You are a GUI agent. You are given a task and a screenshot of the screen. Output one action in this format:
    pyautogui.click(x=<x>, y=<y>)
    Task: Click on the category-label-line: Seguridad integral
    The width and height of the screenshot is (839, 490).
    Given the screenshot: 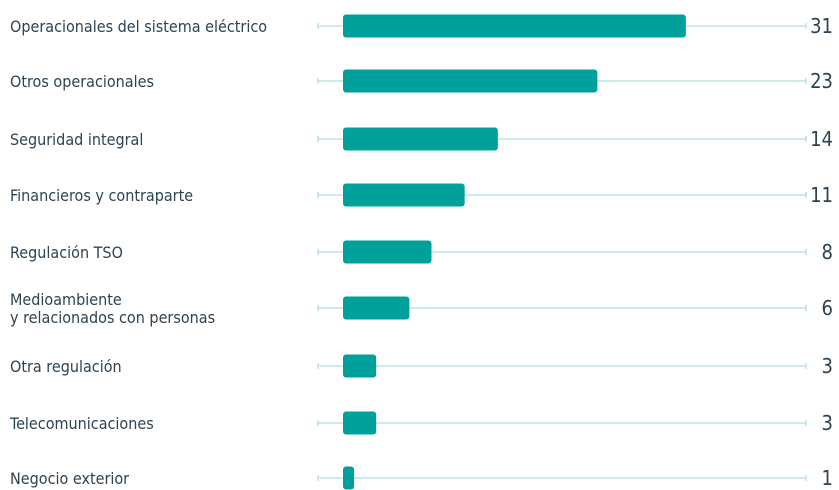 What is the action you would take?
    pyautogui.click(x=76, y=139)
    